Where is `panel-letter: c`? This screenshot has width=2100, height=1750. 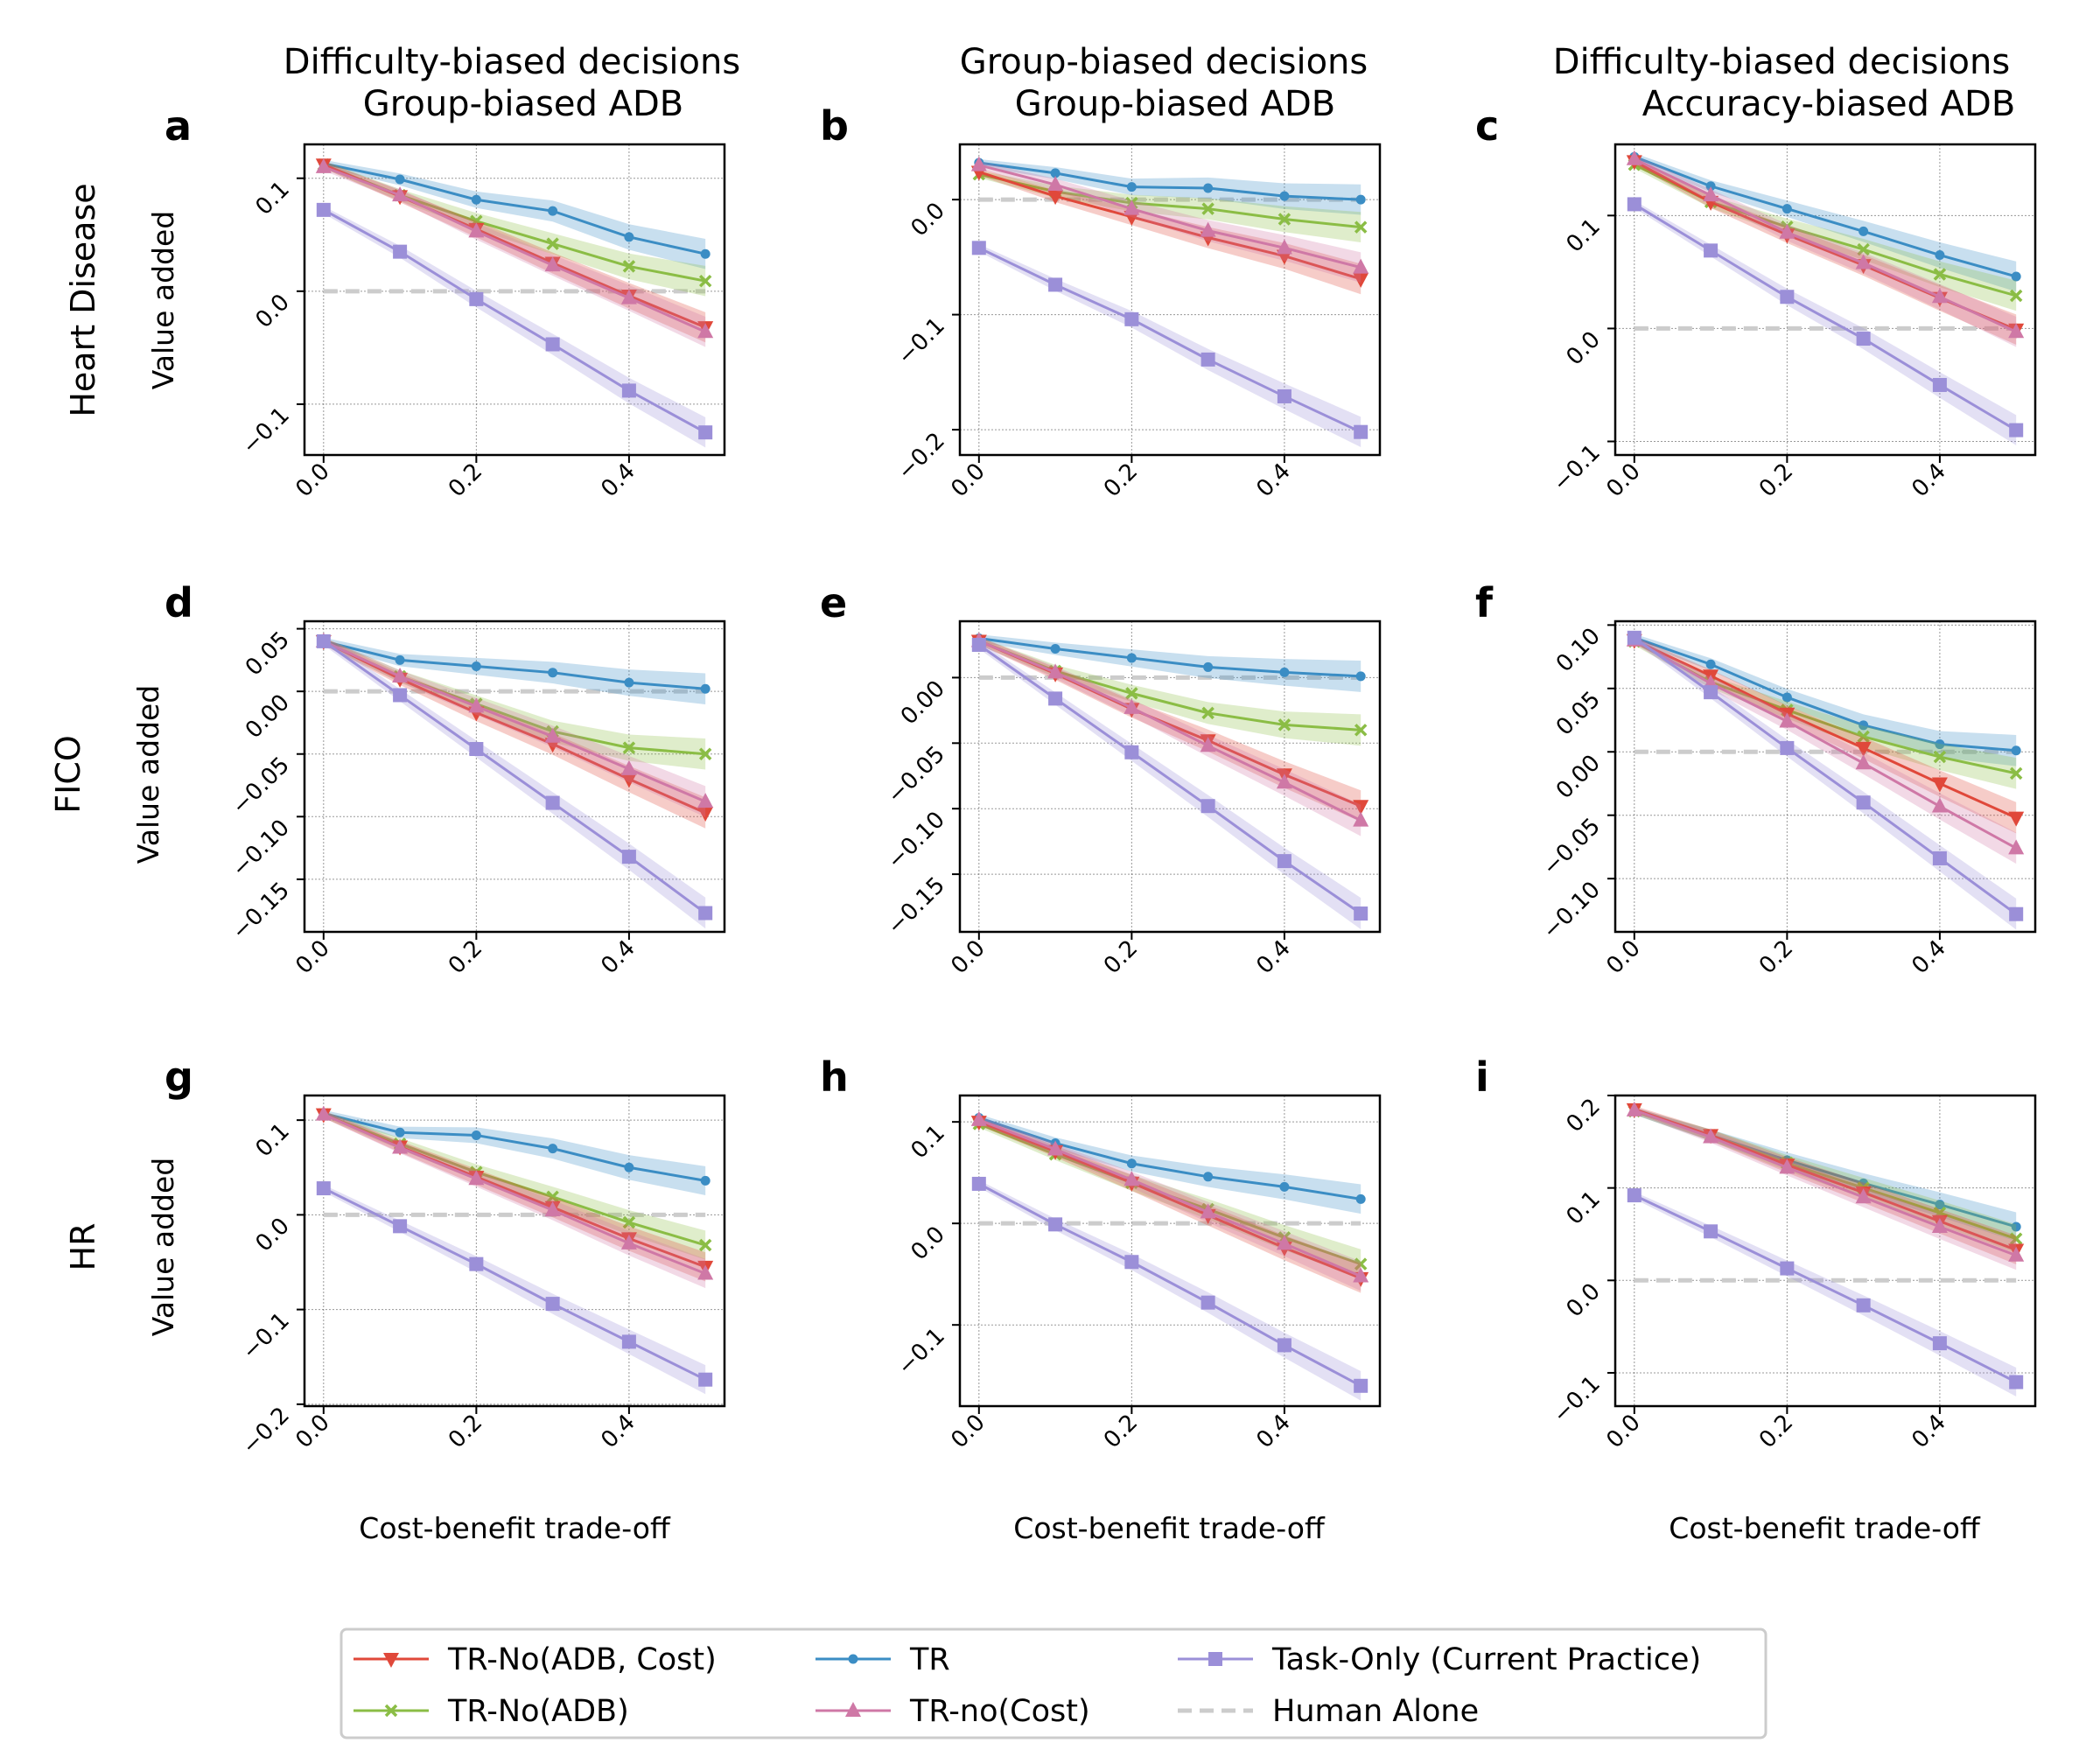
panel-letter: c is located at coordinates (1487, 126).